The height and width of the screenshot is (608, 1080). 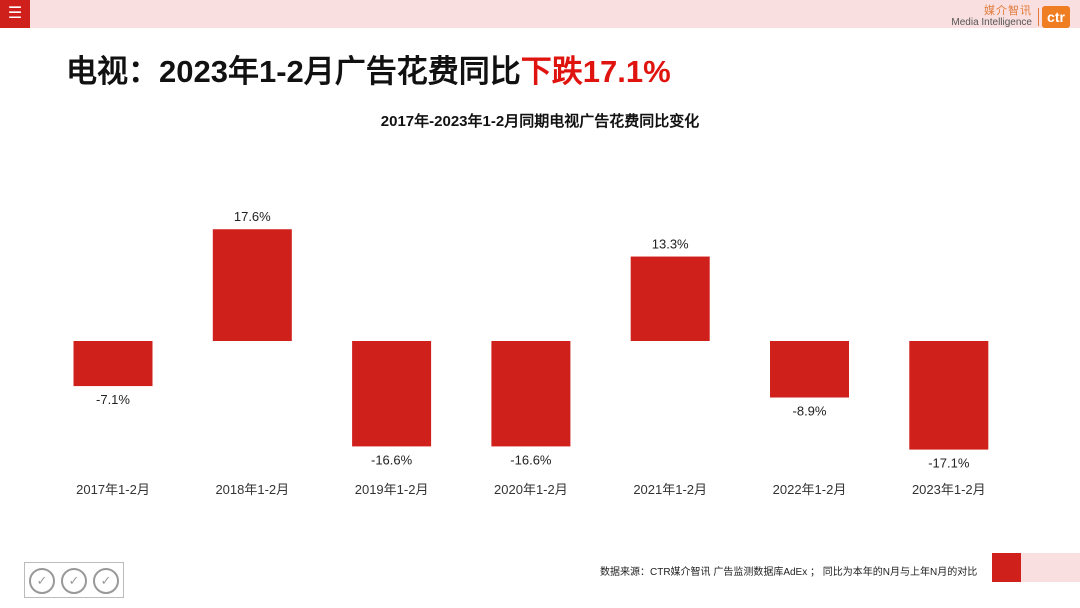 I want to click on chart-title: 2017年-2023年1-2月同期电视广告花费同比变化, so click(x=540, y=121).